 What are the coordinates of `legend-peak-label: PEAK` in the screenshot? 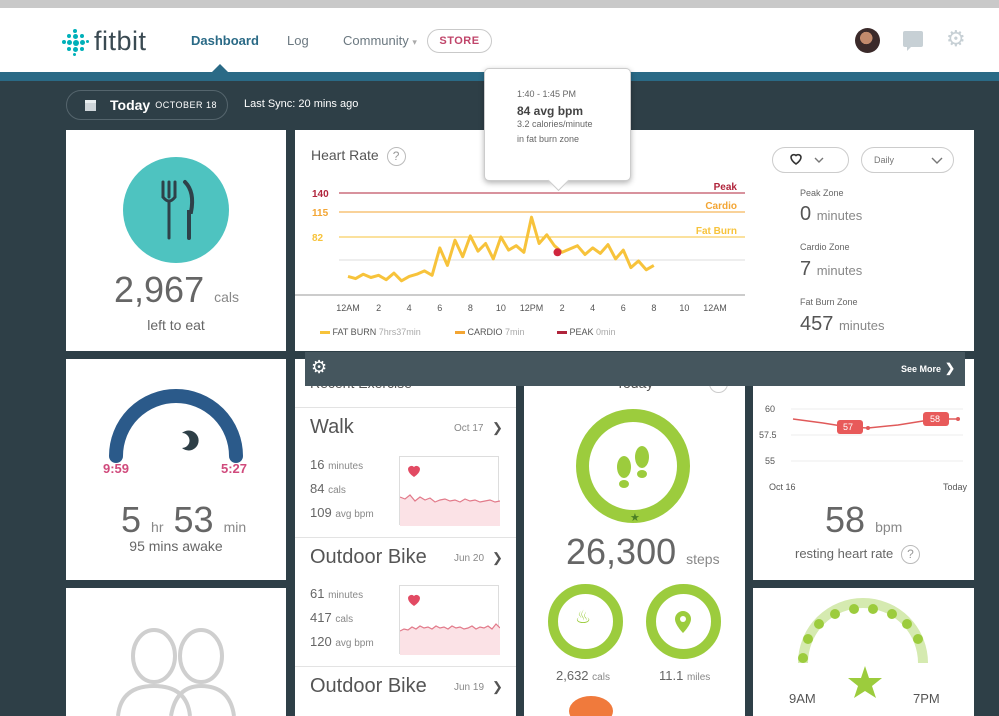 It's located at (581, 332).